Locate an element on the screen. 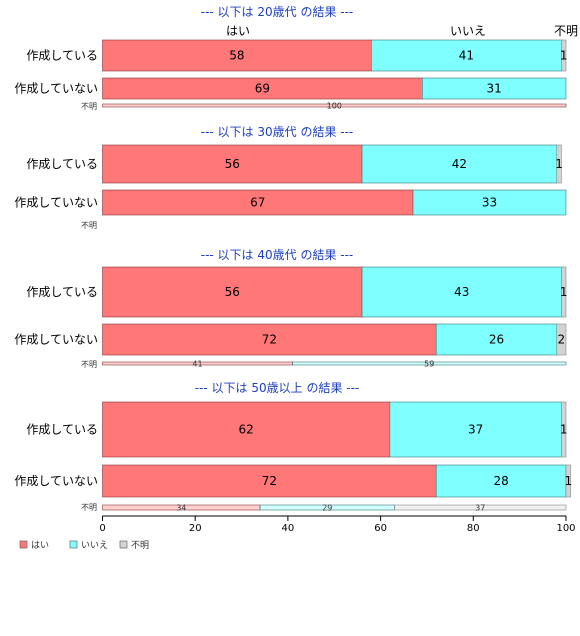 The height and width of the screenshot is (636, 580). data-label: 37 is located at coordinates (475, 430).